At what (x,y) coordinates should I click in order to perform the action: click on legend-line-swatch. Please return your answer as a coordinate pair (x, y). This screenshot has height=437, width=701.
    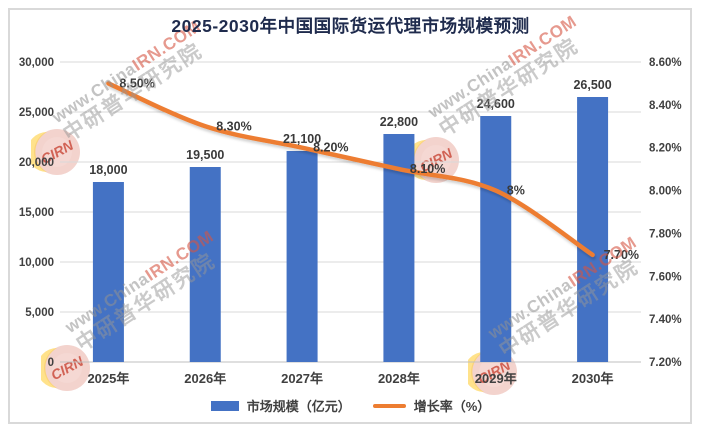
    Looking at the image, I should click on (389, 405).